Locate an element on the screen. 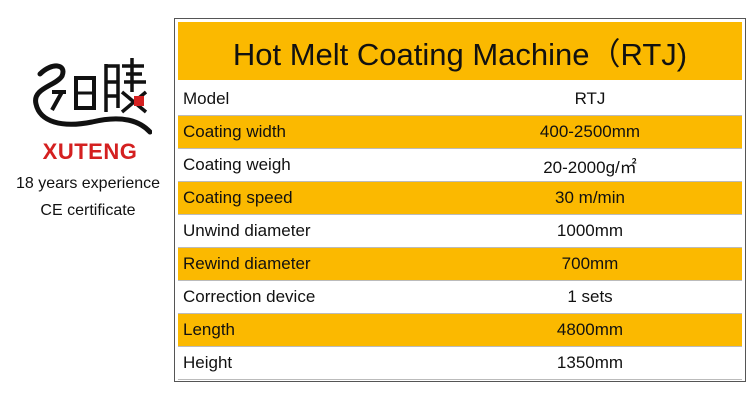 This screenshot has width=750, height=400. spec-label: Model is located at coordinates (308, 99).